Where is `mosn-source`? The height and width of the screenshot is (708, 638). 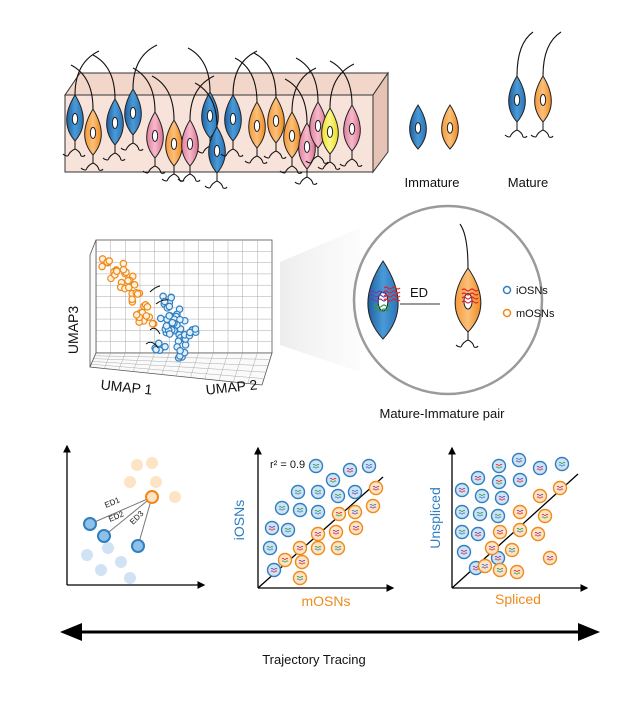 mosn-source is located at coordinates (152, 497).